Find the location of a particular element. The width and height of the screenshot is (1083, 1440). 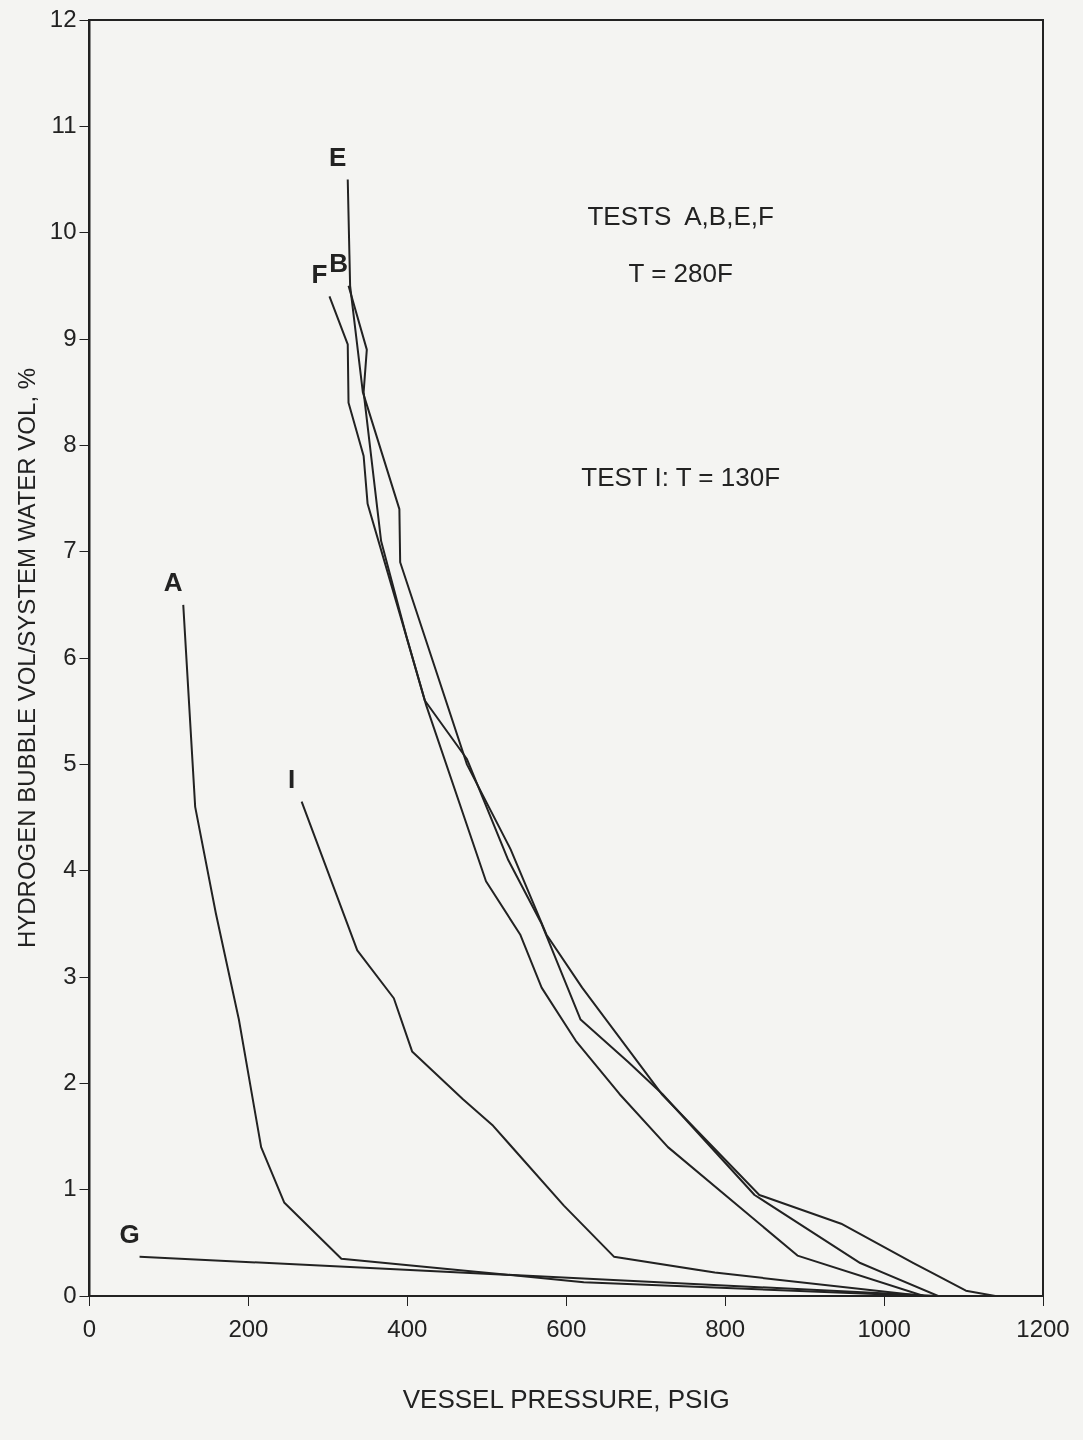

y-tick-label: 7 is located at coordinates (70, 550).